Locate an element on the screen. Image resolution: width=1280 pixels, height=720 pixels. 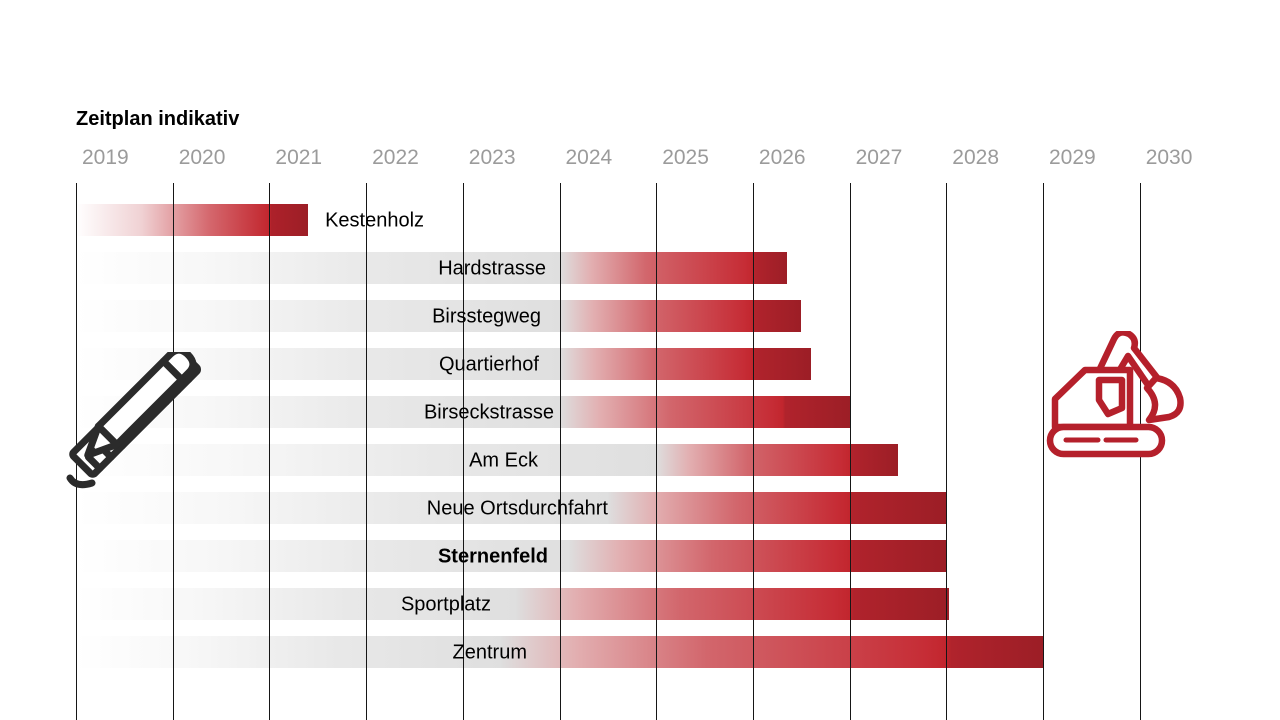
year-label: 2027 is located at coordinates (879, 157).